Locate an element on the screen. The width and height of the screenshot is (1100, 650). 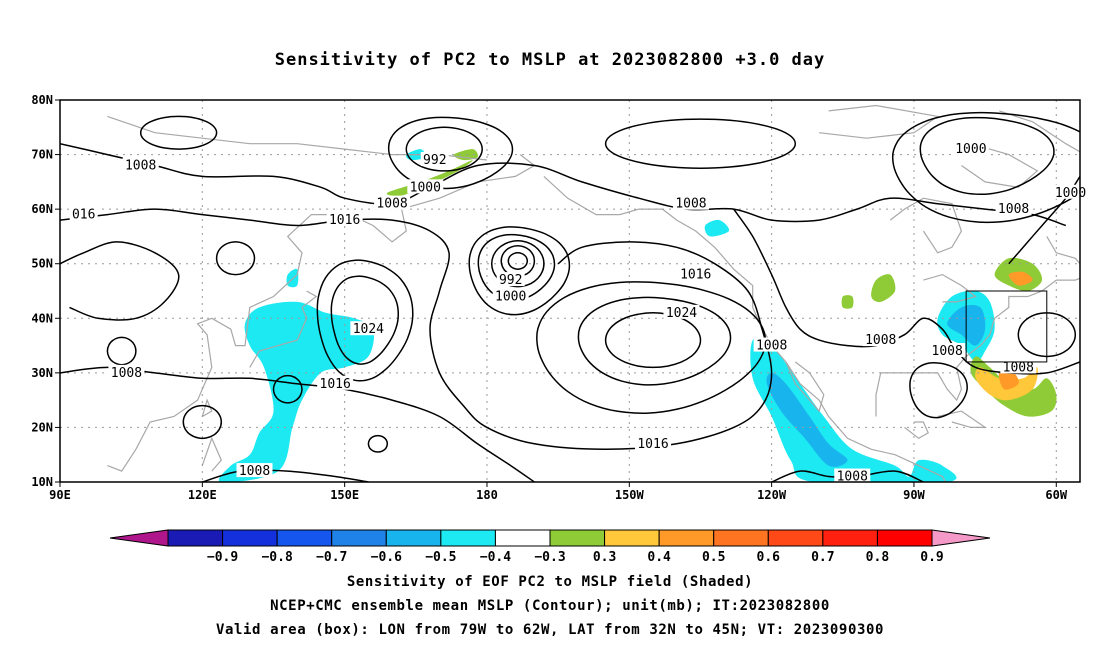
lat-tick-label: 60N is located at coordinates (42, 209).